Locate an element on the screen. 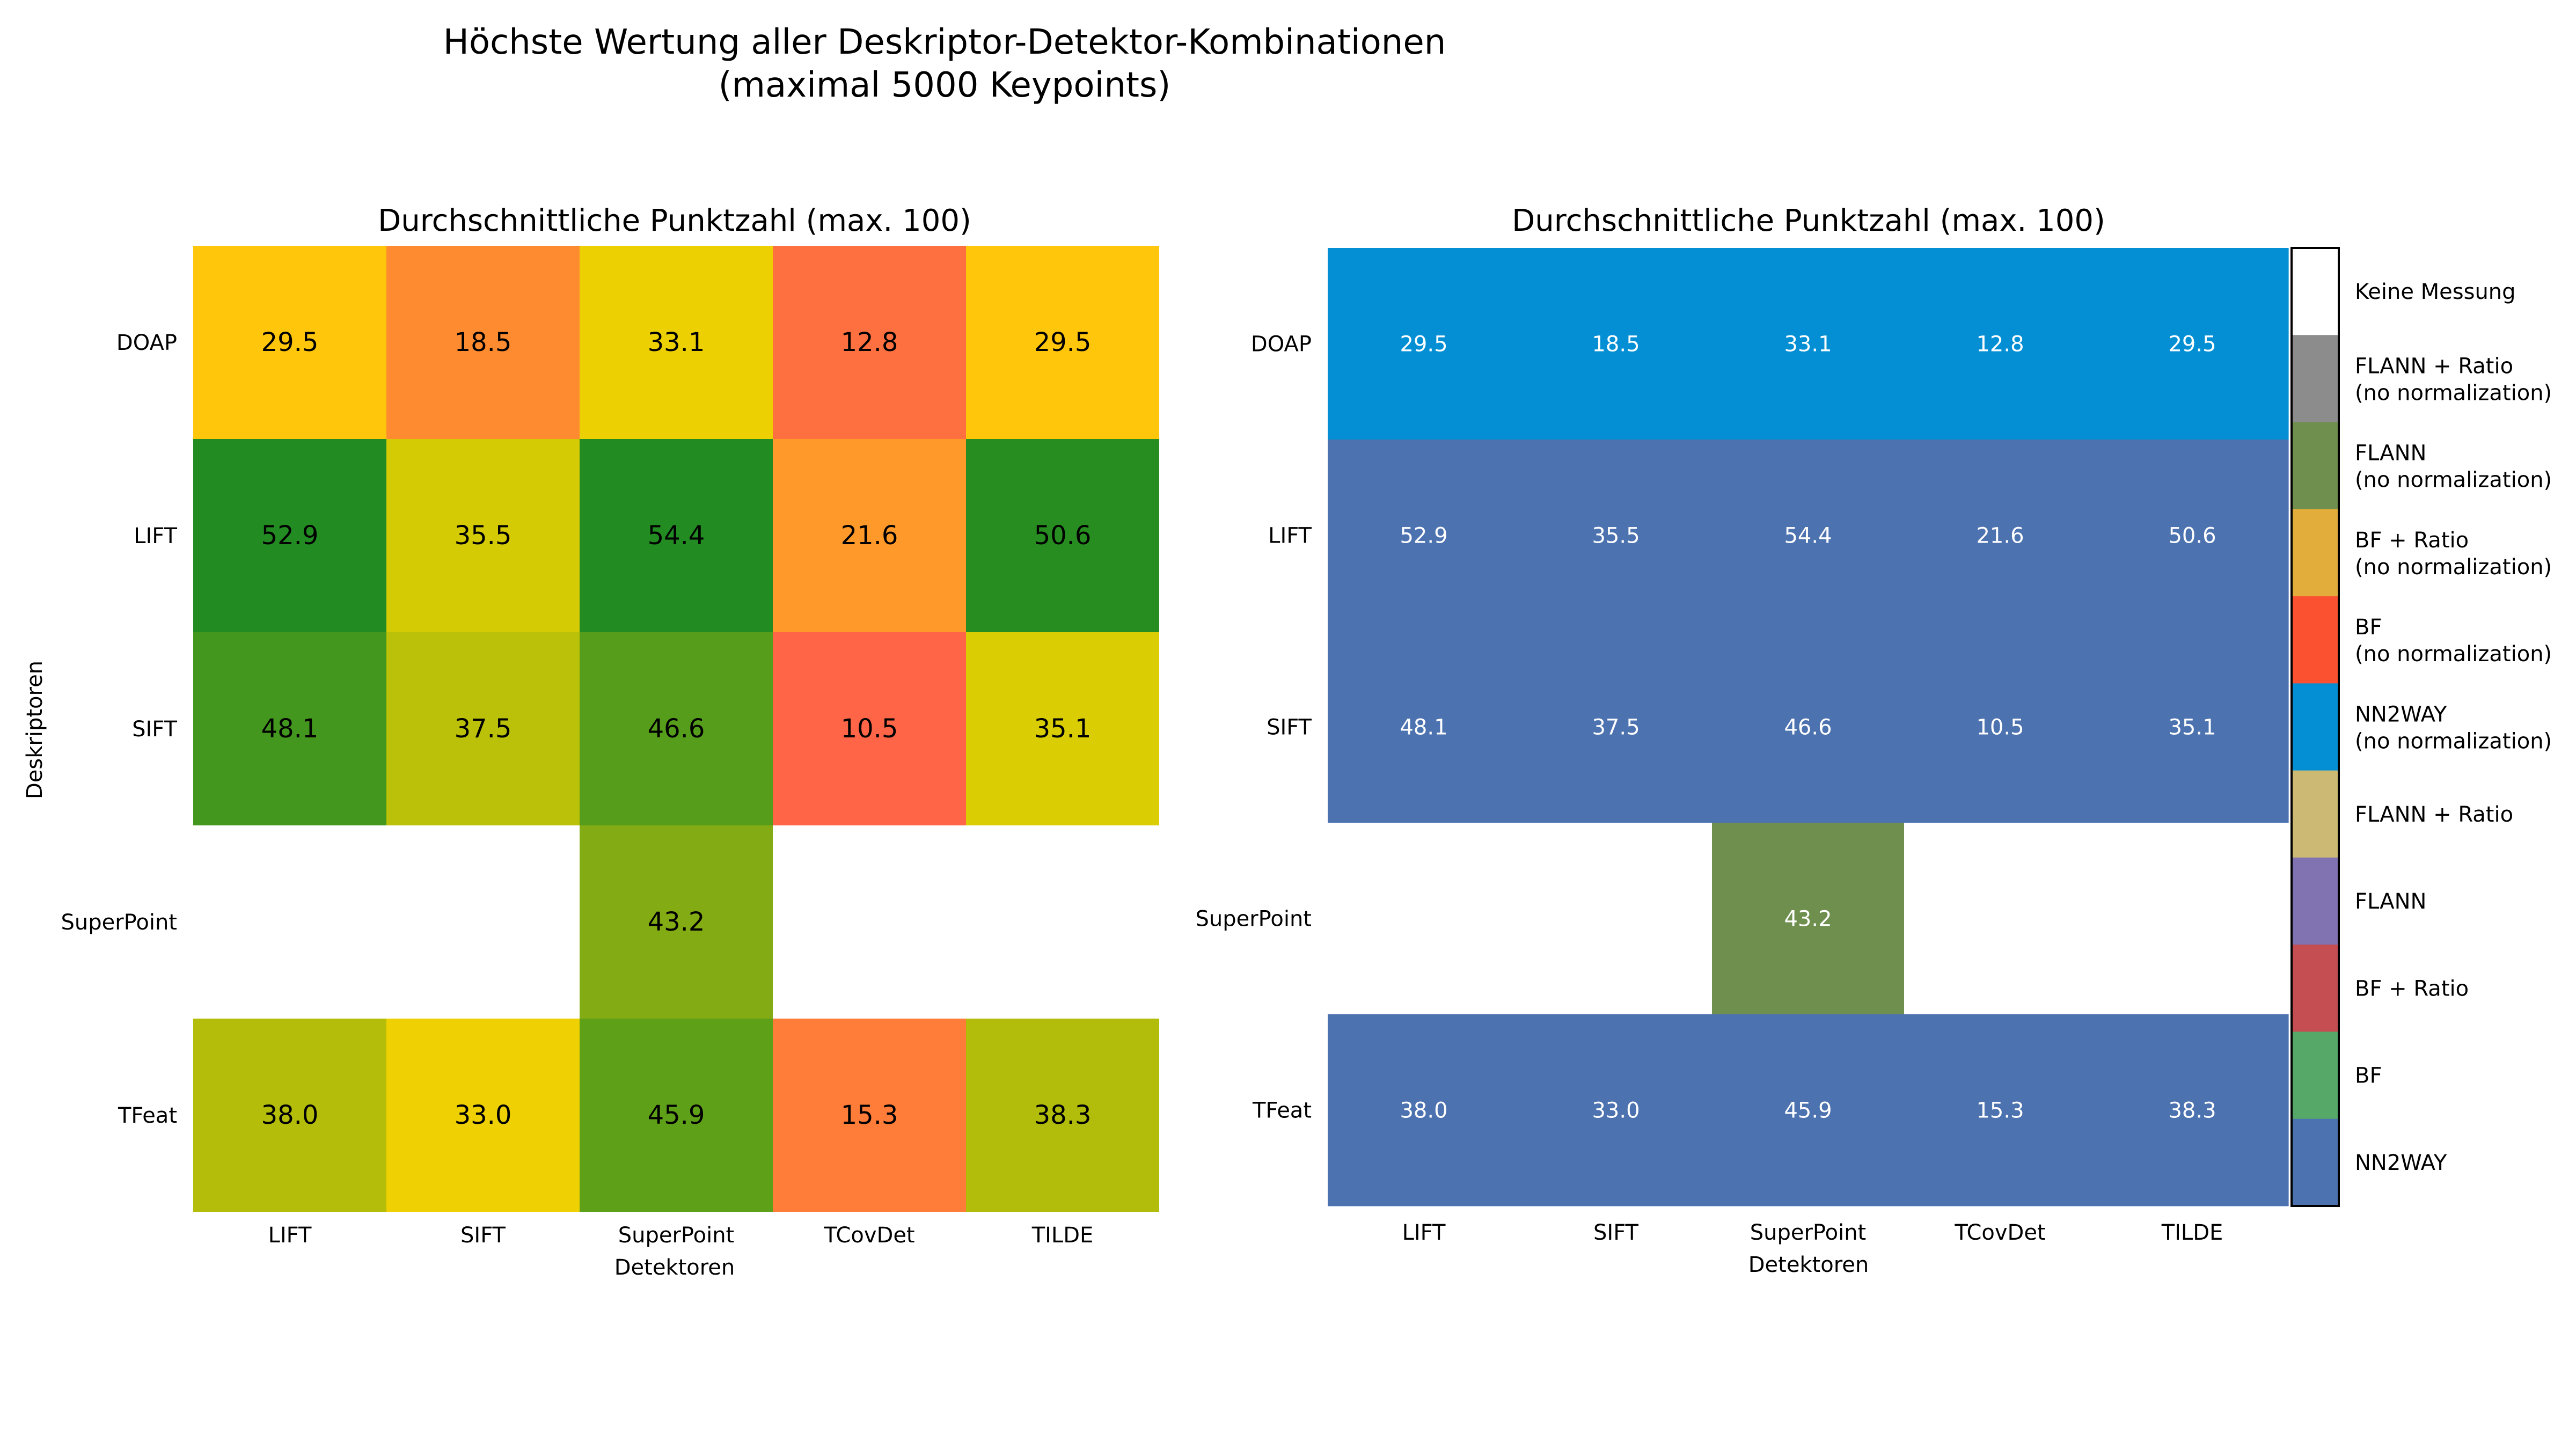  y-tick-label: SuperPoint is located at coordinates (119, 922).